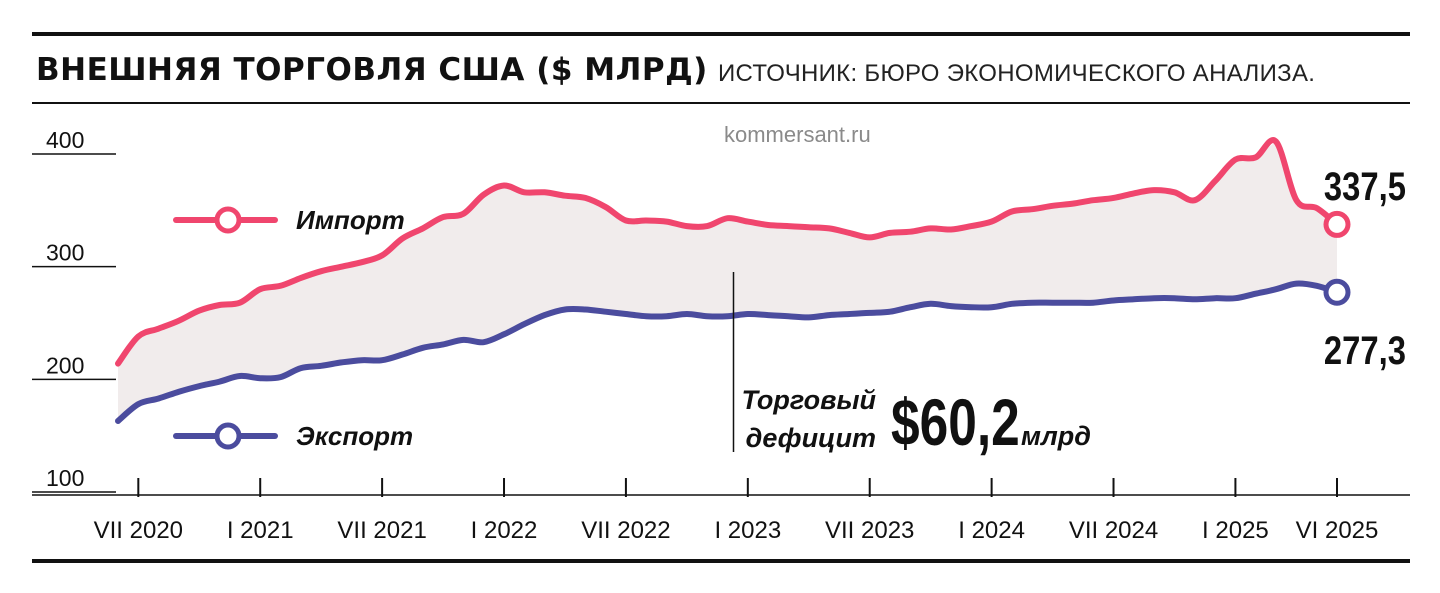 The height and width of the screenshot is (593, 1440). I want to click on x-tick-label: I 2025, so click(1235, 530).